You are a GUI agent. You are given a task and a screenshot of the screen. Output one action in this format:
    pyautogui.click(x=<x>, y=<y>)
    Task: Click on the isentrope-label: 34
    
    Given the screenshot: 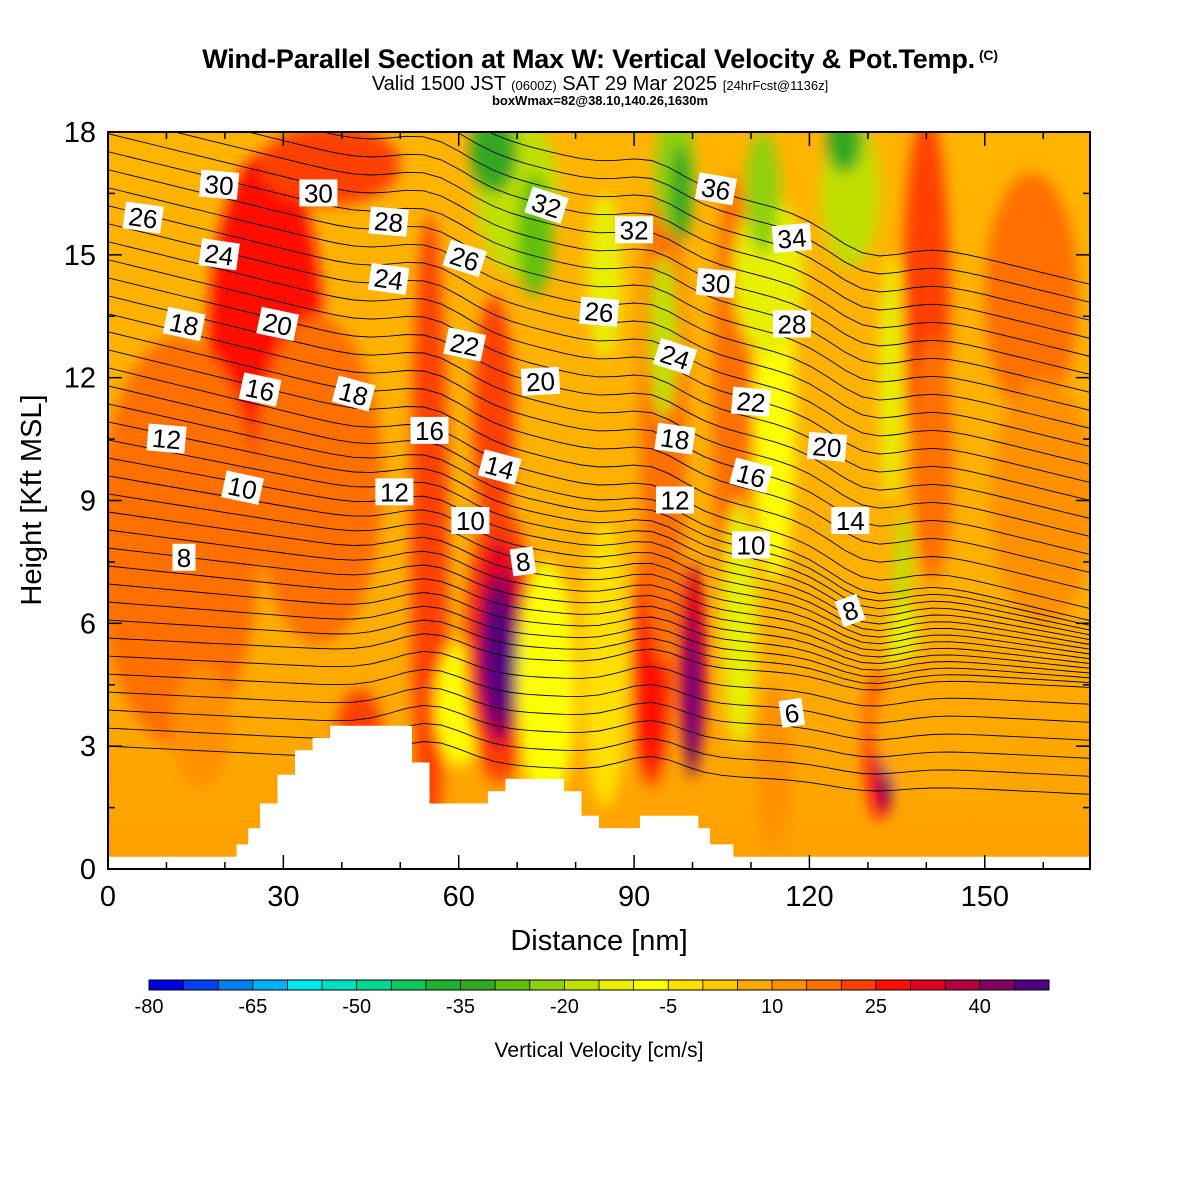 What is the action you would take?
    pyautogui.click(x=791, y=238)
    